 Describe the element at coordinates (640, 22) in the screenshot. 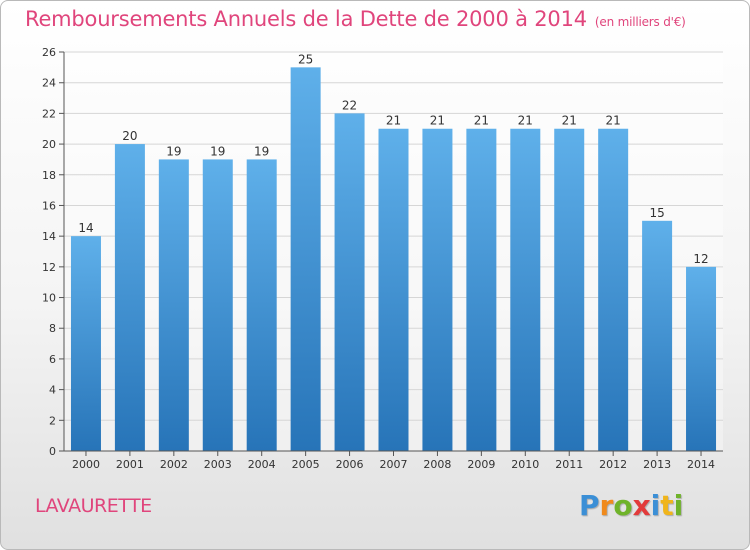

I see `title-unit: (en milliers d'€)` at that location.